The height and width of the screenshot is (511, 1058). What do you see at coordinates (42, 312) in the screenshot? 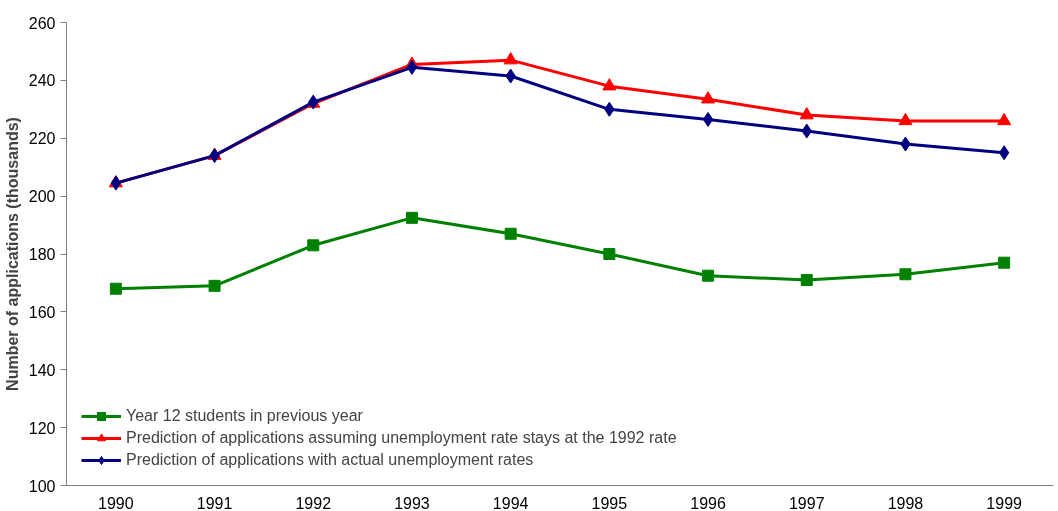
I see `y-tick-label: 160` at bounding box center [42, 312].